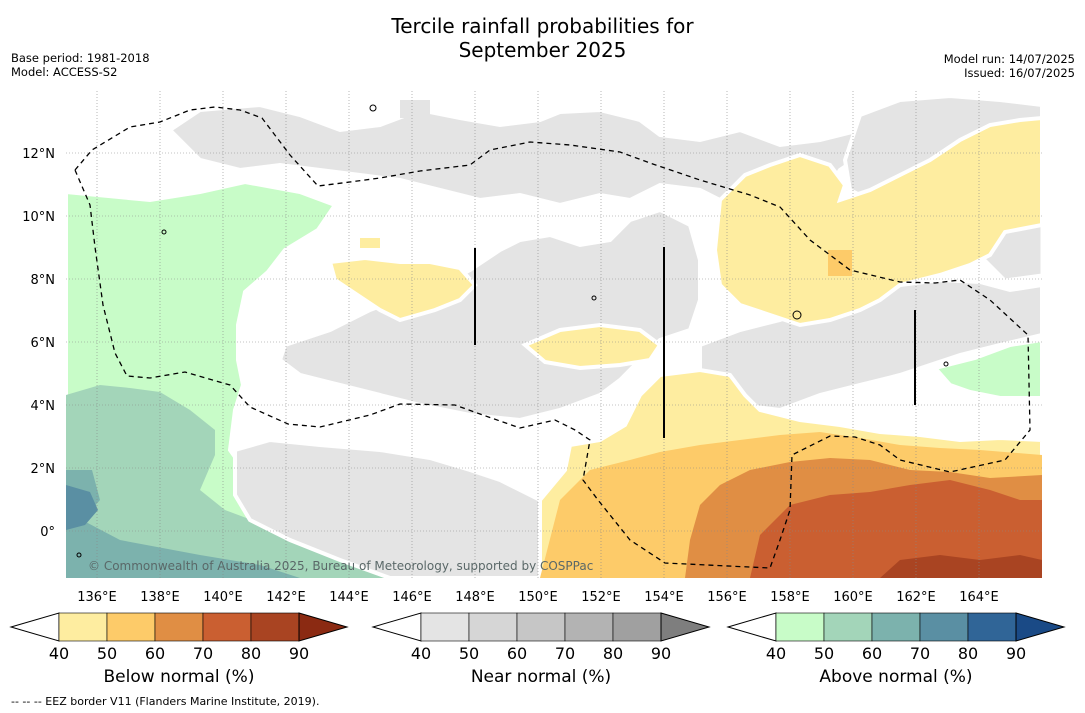 The image size is (1085, 713). I want to click on below-normal-label: Below normal (%), so click(179, 677).